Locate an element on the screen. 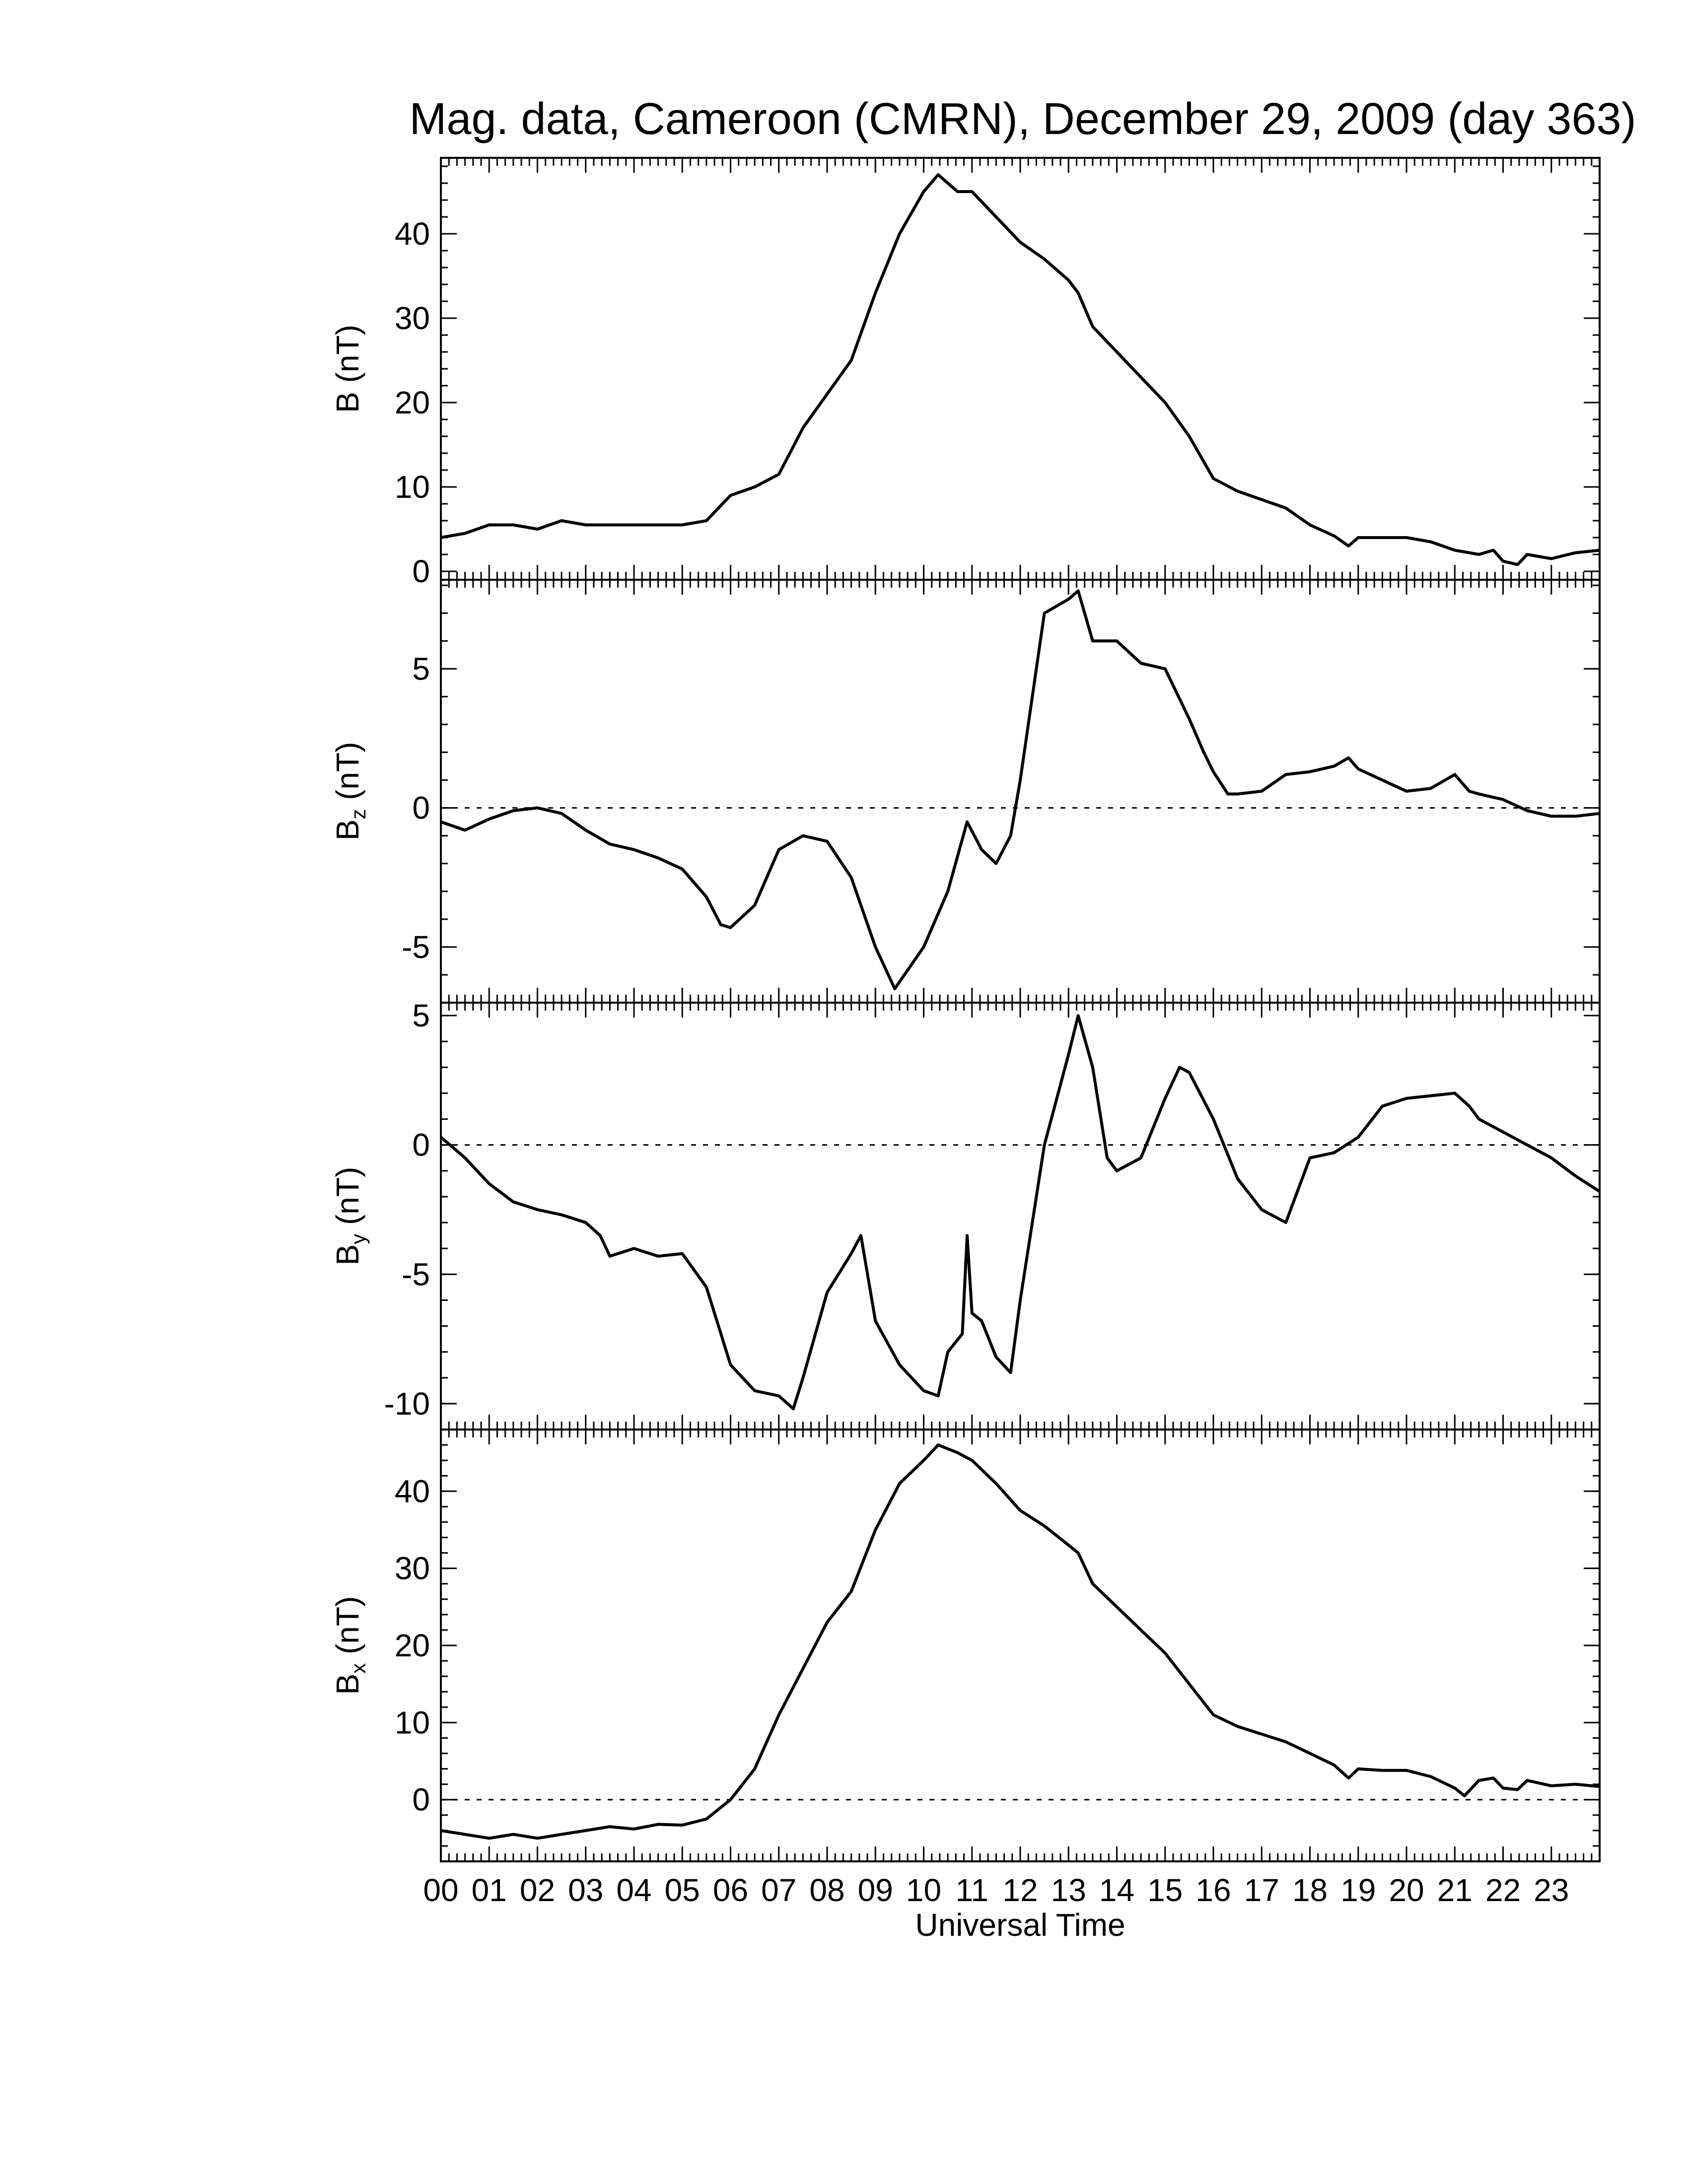 The height and width of the screenshot is (2184, 1688). x-tick-label: 02 is located at coordinates (537, 1890).